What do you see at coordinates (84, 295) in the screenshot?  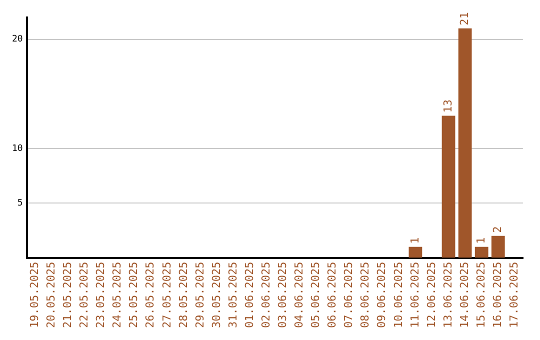 I see `x-tick-label: 22.05.2025` at bounding box center [84, 295].